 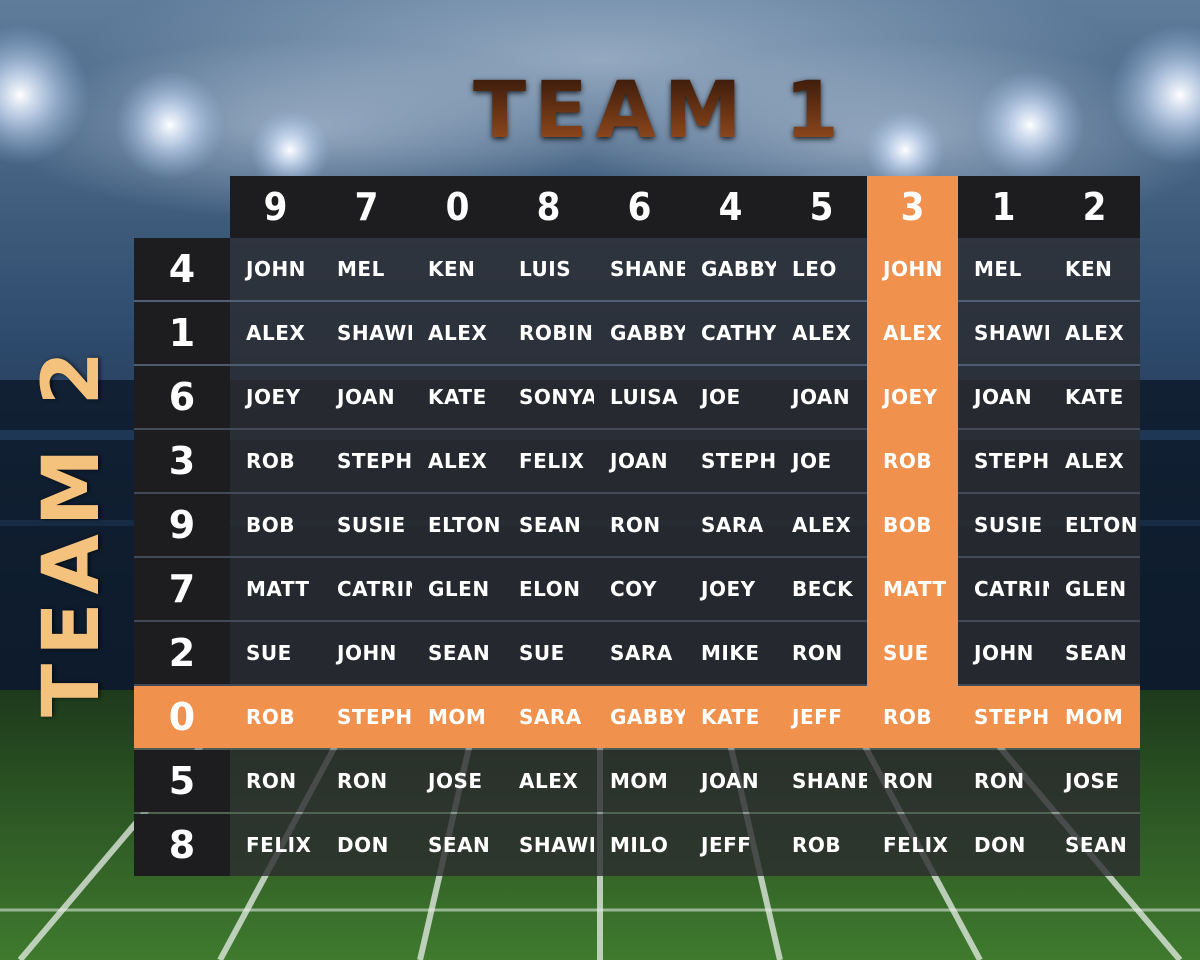 I want to click on grid-cell: LEO, so click(x=814, y=269).